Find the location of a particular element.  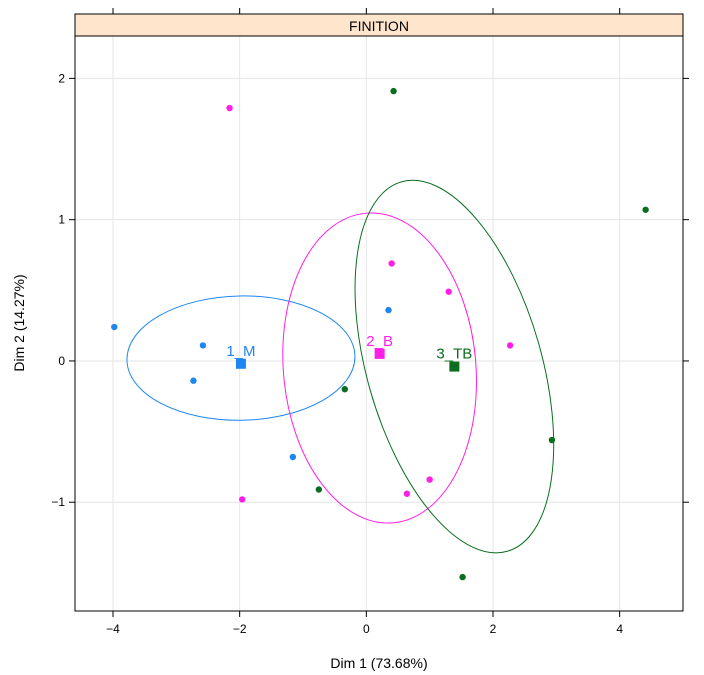

x-axis-title: Dim 1 (73.68%) is located at coordinates (378, 663).